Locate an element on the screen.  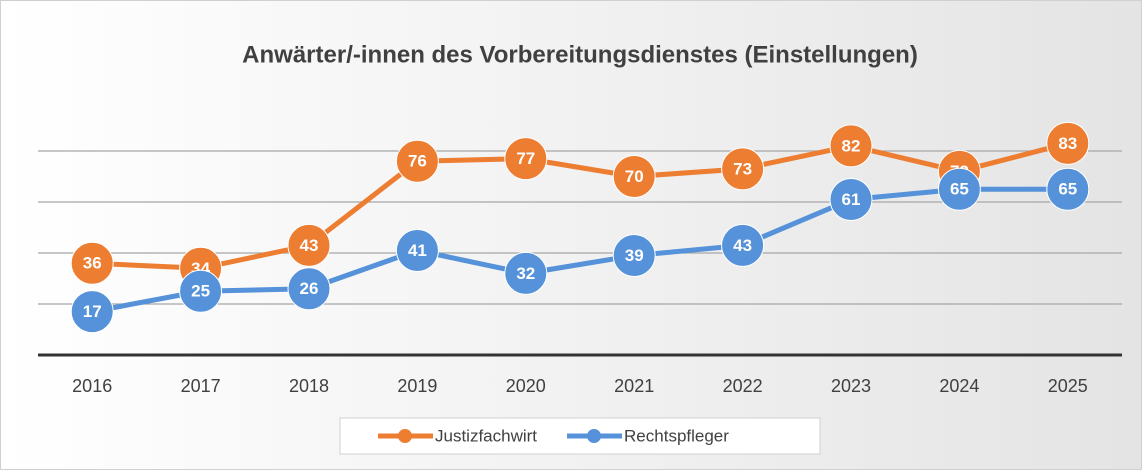
x-tick-label: 2024 is located at coordinates (959, 386).